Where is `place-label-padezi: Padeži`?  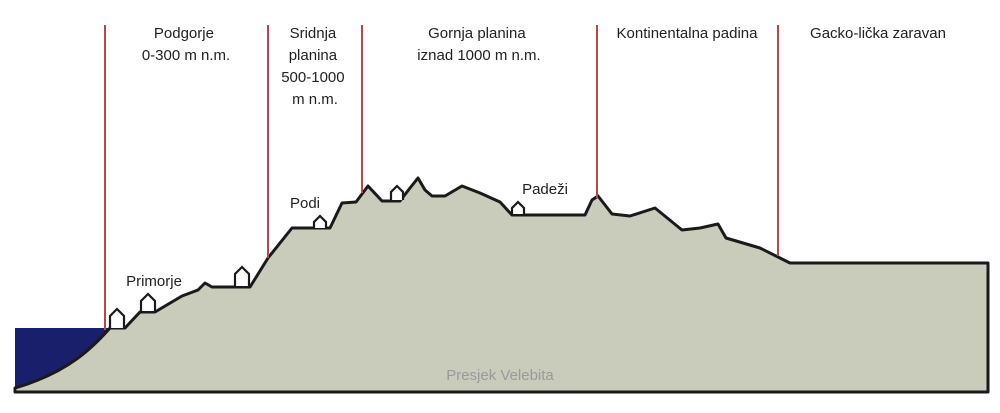 place-label-padezi: Padeži is located at coordinates (545, 189).